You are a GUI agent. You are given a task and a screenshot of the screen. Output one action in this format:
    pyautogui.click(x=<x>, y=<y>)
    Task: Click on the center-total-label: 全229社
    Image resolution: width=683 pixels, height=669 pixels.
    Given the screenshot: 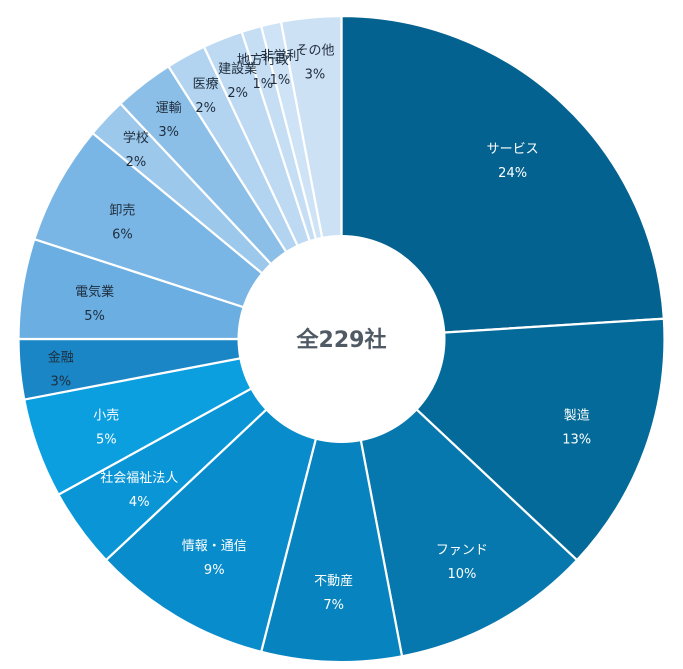 What is the action you would take?
    pyautogui.click(x=341, y=340)
    